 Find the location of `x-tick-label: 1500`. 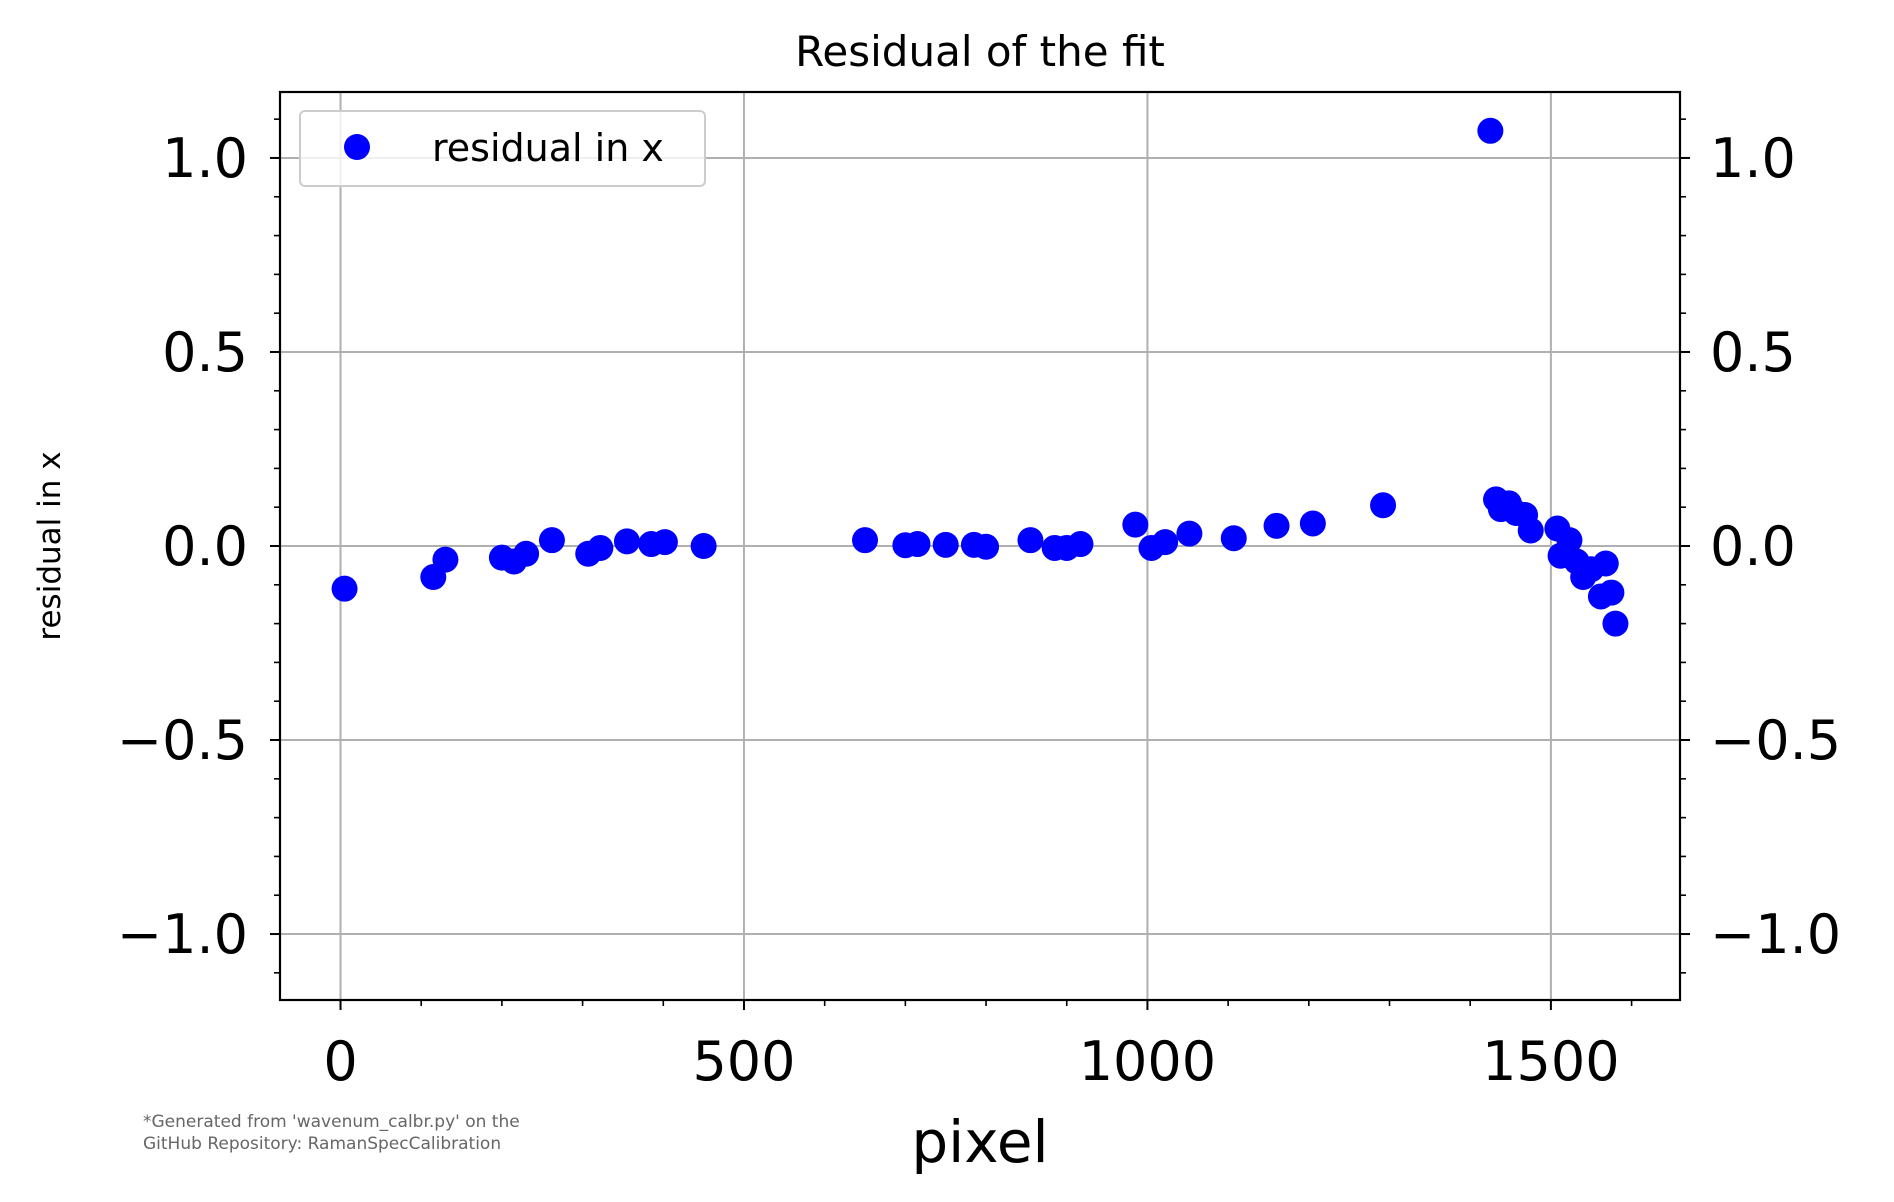

x-tick-label: 1500 is located at coordinates (1550, 1061).